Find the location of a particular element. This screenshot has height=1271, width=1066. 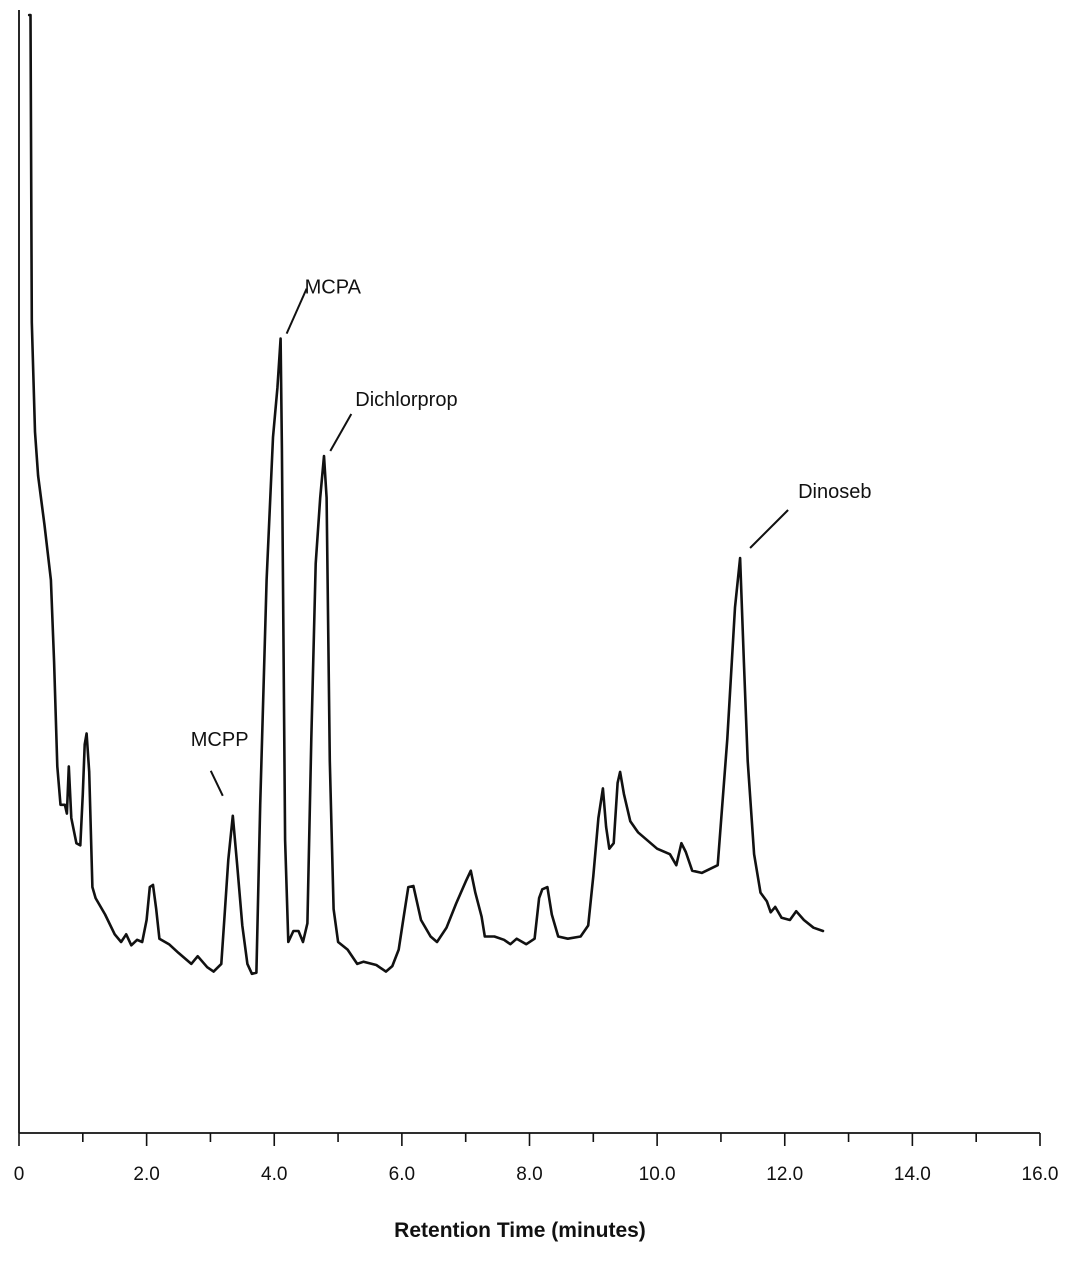

x-tick-label: 4.0 is located at coordinates (274, 1174).